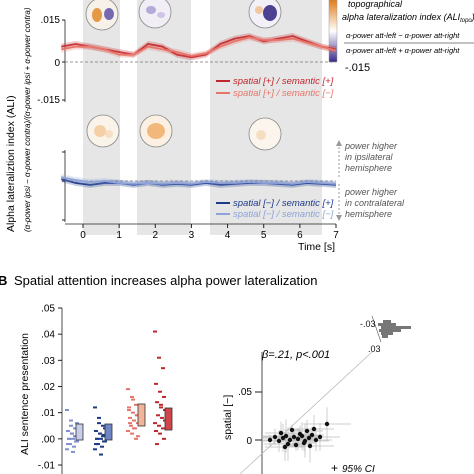 The height and width of the screenshot is (474, 474). What do you see at coordinates (369, 157) in the screenshot?
I see `svg-text: in ipsilateral` at bounding box center [369, 157].